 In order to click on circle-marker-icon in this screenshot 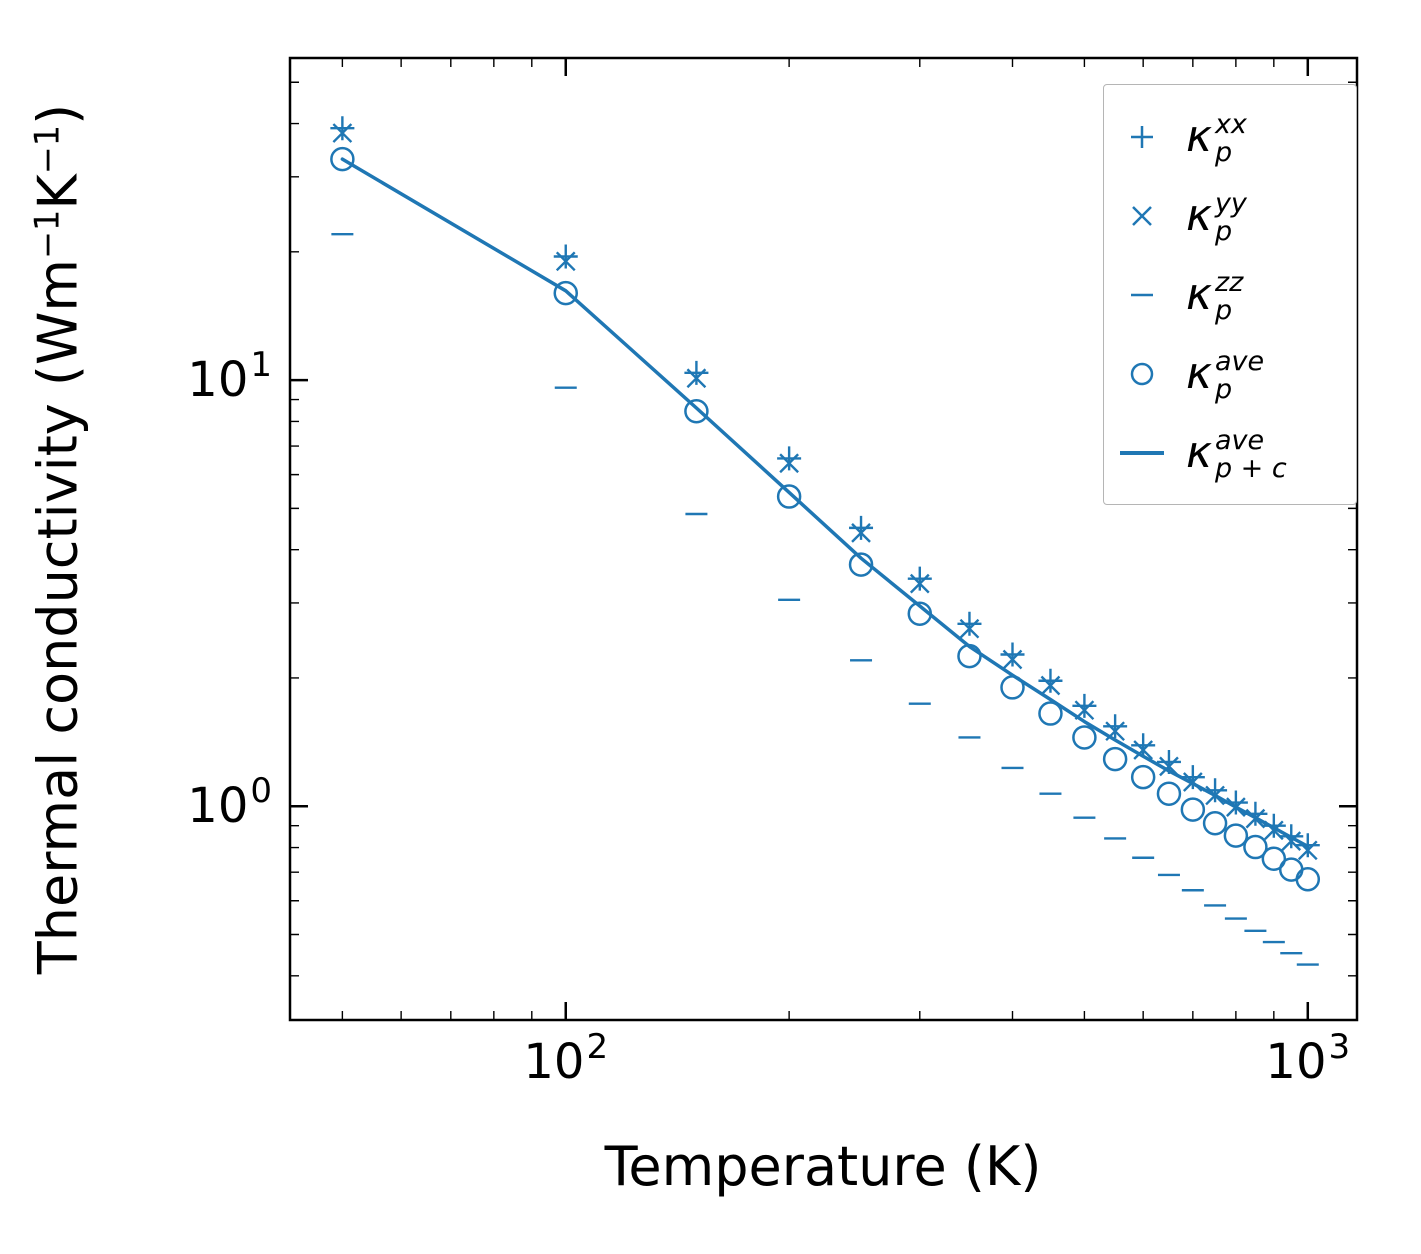, I will do `click(1142, 374)`.